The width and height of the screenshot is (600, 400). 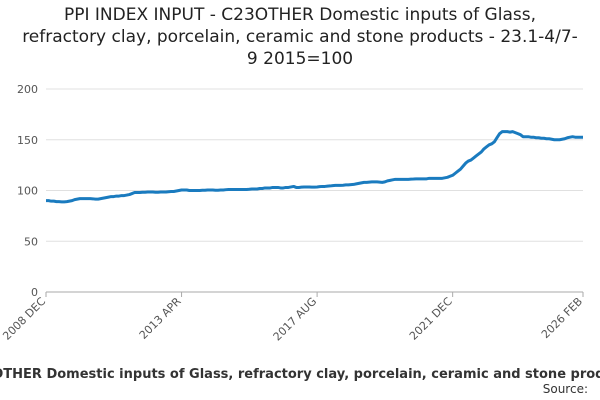 I want to click on x-tick-label: 2008 DEC, so click(x=24, y=319).